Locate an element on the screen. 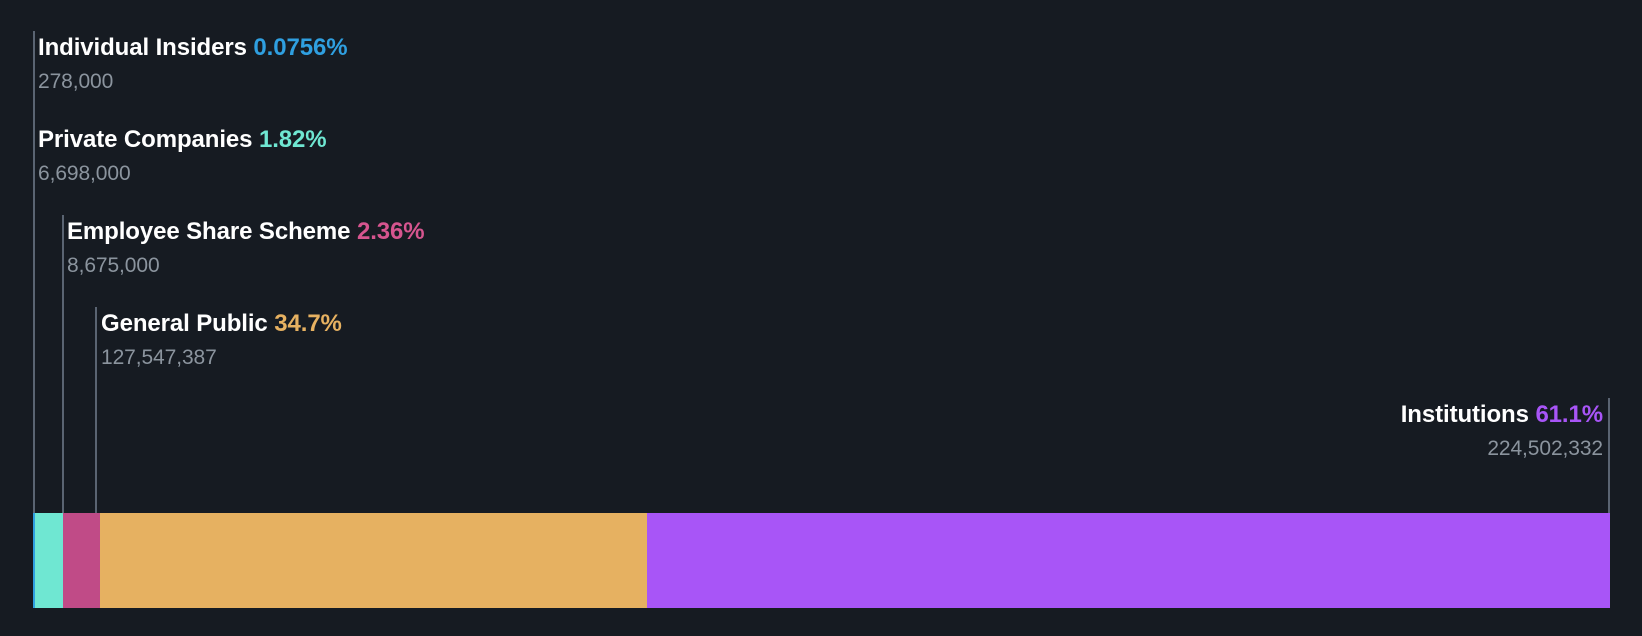  callout-title-general-public: General Public 34.7% is located at coordinates (221, 324).